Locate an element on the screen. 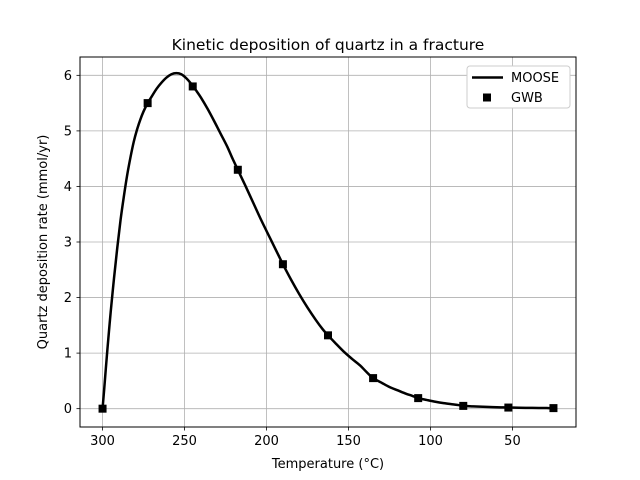 The height and width of the screenshot is (480, 640). x-axis-label: Temperature (°C) is located at coordinates (327, 464).